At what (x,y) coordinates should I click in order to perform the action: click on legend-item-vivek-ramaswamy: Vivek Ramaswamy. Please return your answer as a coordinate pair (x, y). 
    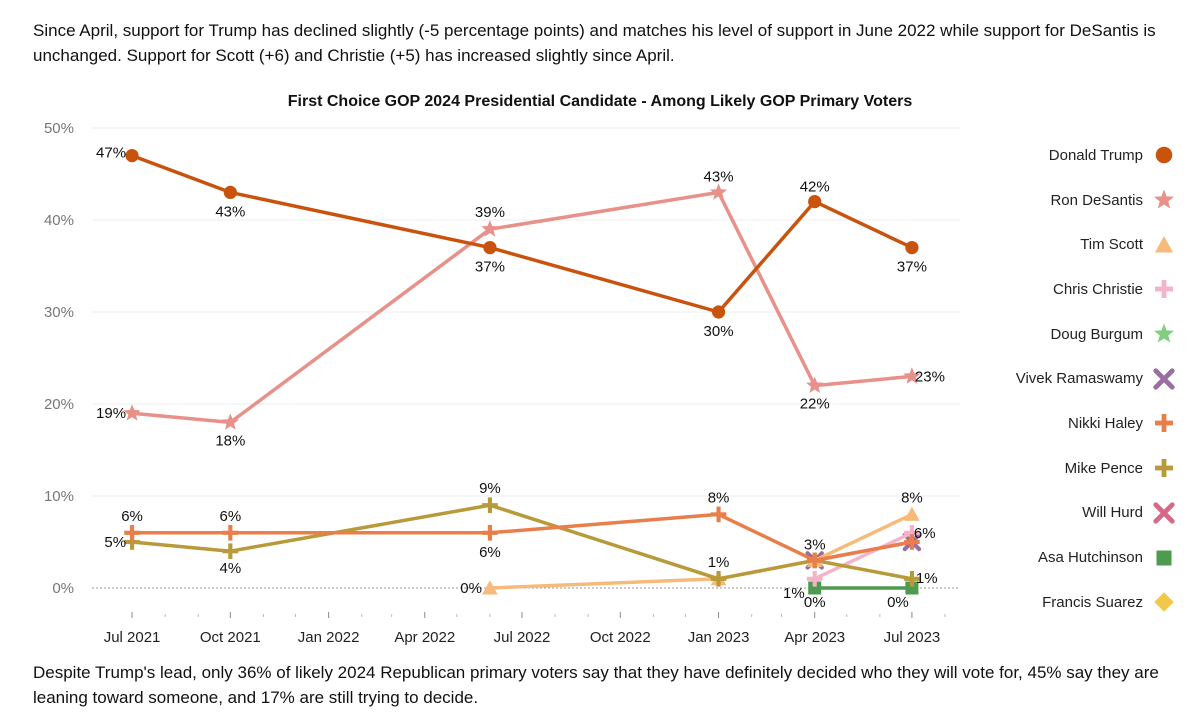
    Looking at the image, I should click on (1065, 378).